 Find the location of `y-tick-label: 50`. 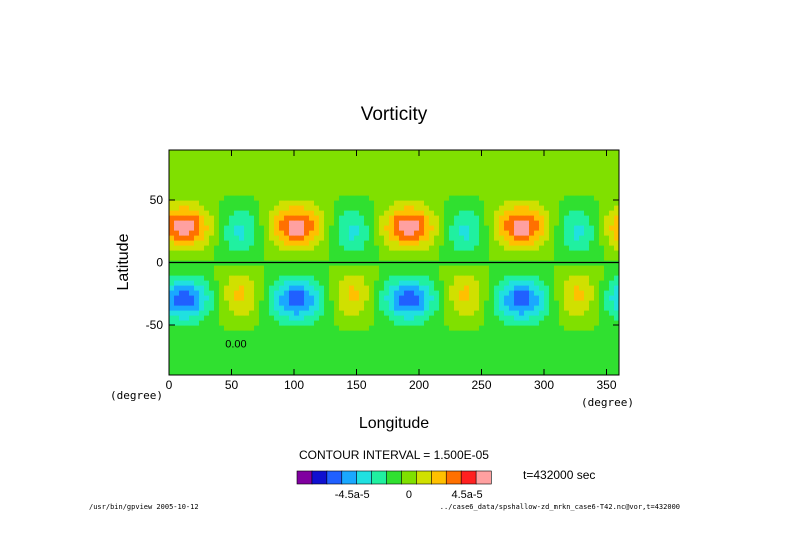

y-tick-label: 50 is located at coordinates (157, 200).